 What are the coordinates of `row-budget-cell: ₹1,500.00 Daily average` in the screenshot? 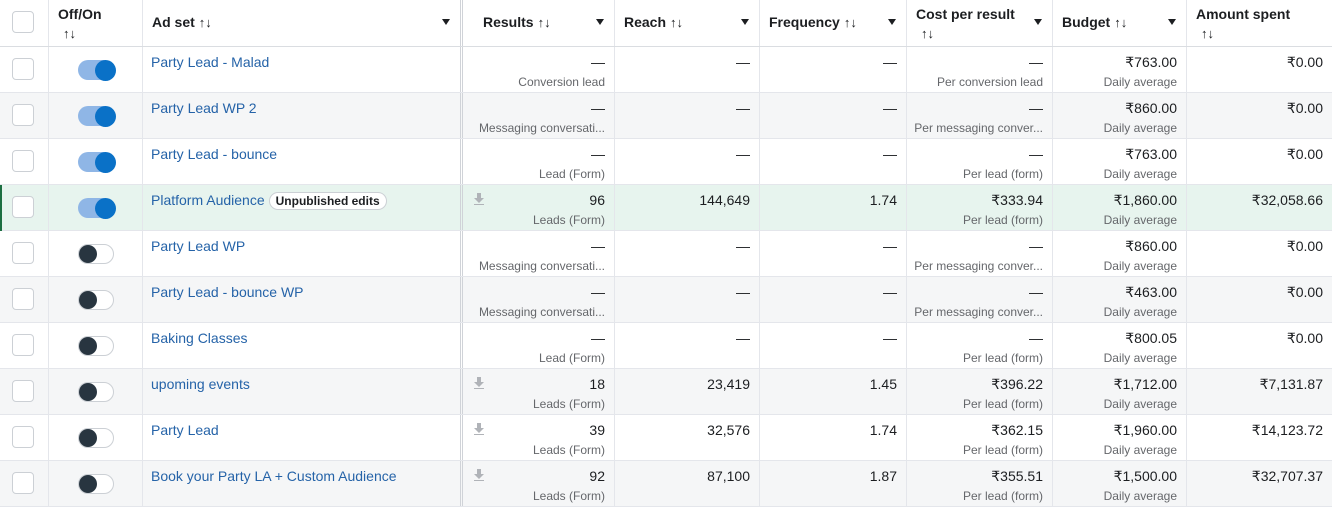 It's located at (1120, 483).